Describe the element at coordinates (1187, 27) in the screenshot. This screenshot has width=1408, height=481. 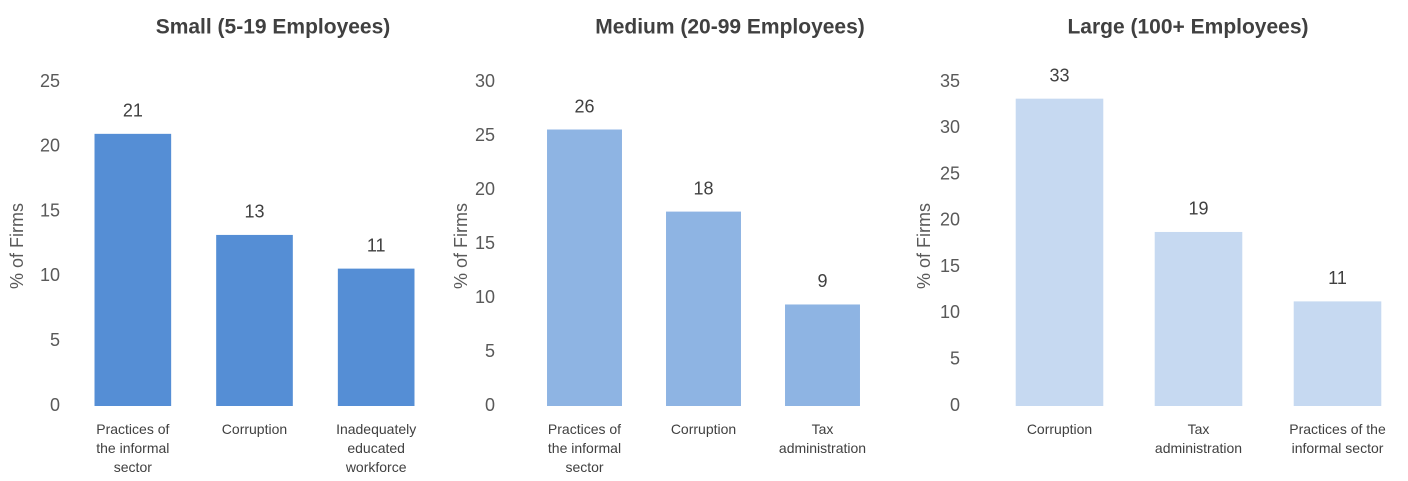
I see `chart-title: Large (100+ Employees)` at that location.